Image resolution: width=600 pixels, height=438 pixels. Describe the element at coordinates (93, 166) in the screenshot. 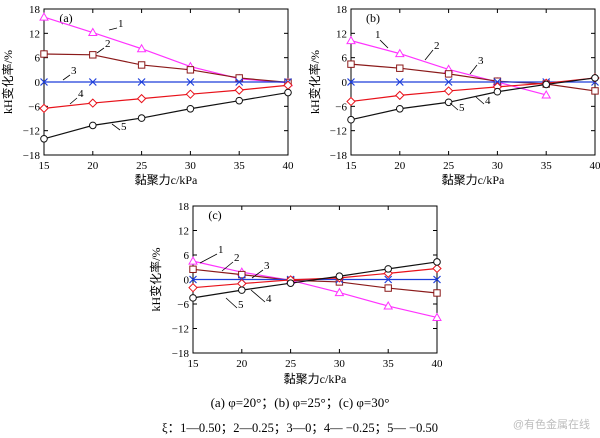

I see `x-tick-label: 20` at that location.